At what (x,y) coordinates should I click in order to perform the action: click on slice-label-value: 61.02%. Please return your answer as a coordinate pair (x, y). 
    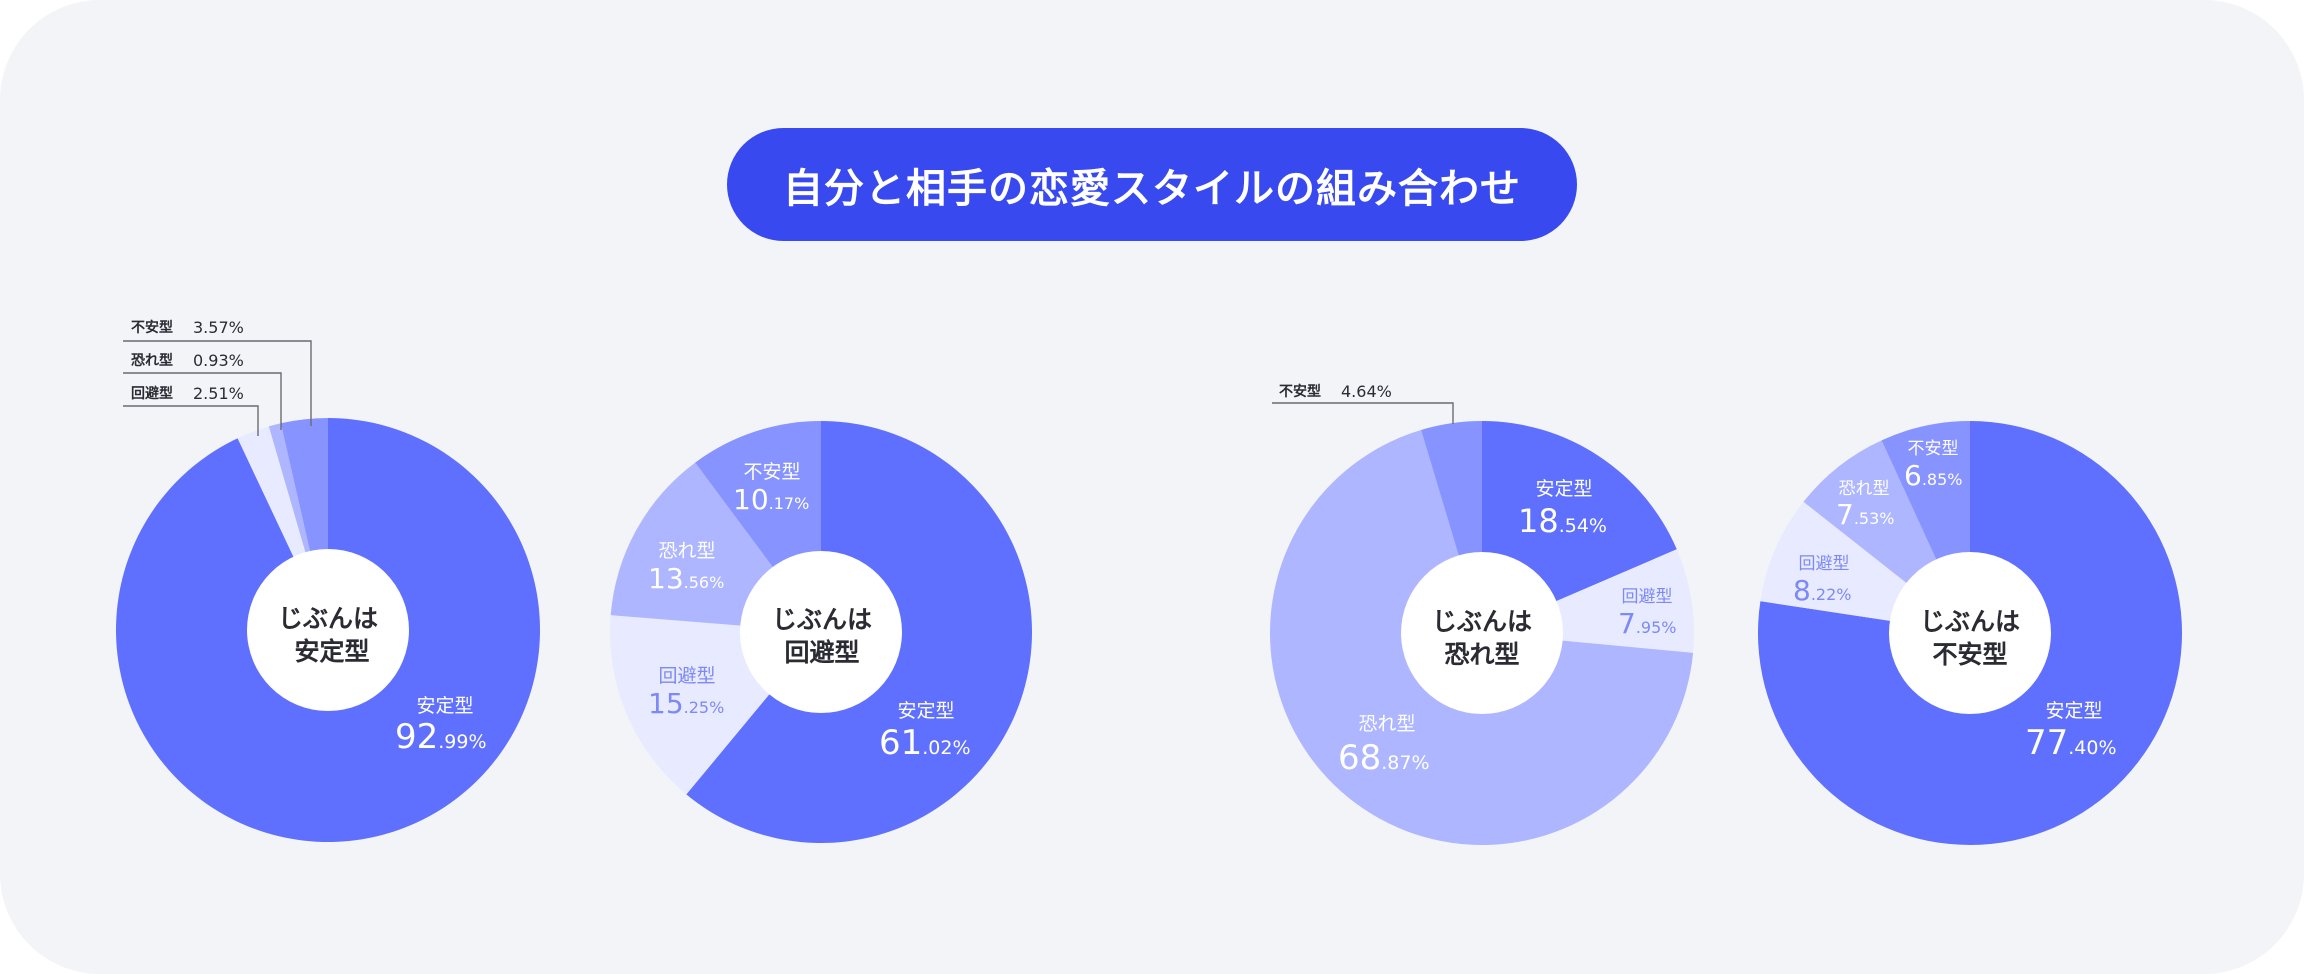
    Looking at the image, I should click on (925, 743).